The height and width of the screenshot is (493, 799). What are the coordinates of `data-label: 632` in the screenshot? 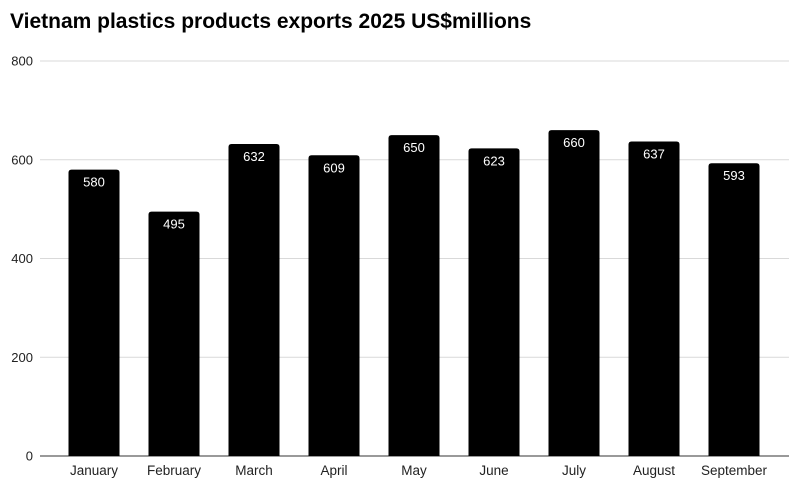 It's located at (254, 156).